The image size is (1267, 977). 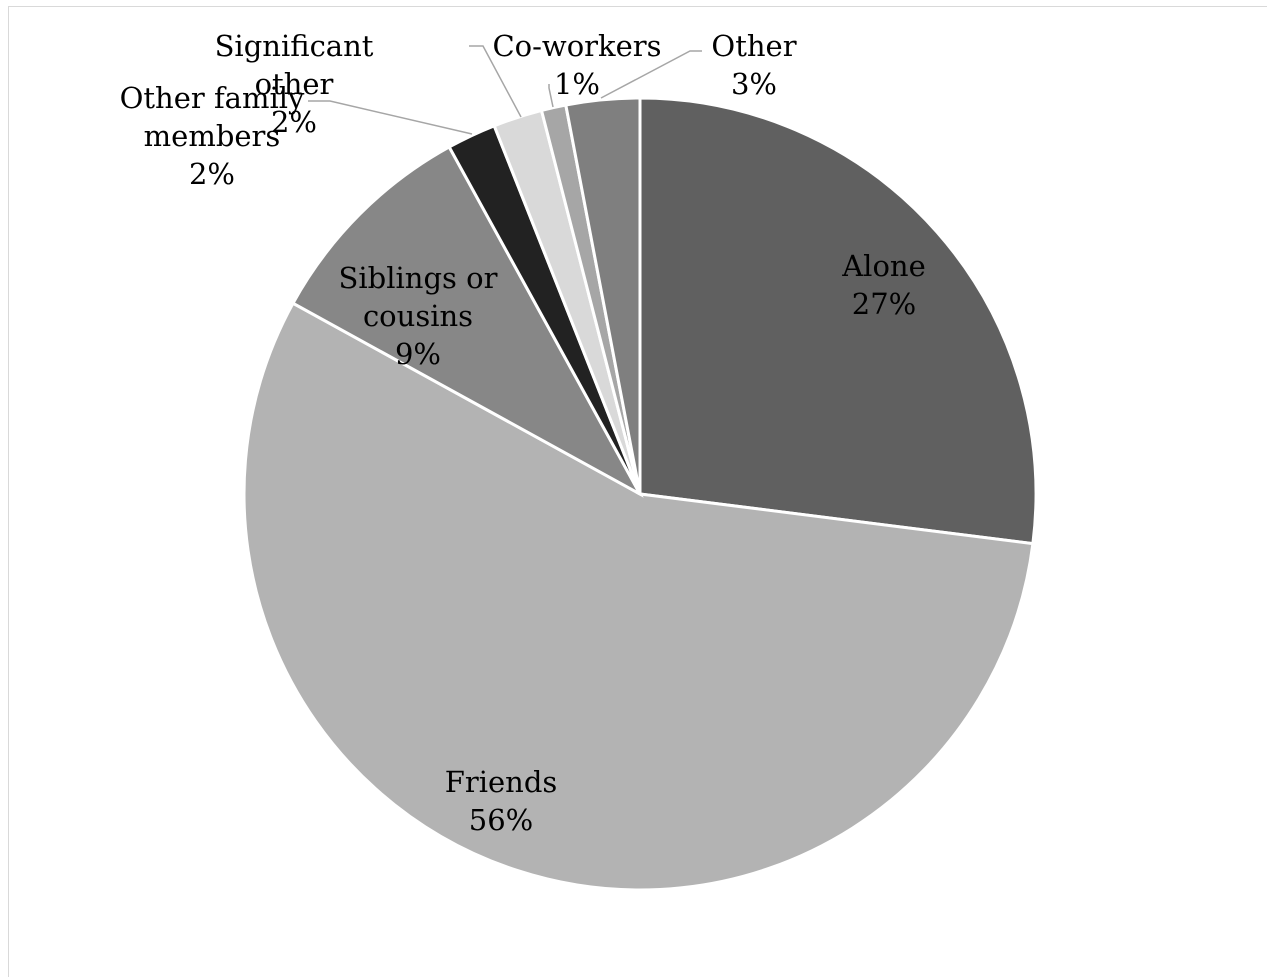 I want to click on data-label-category: members, so click(x=212, y=136).